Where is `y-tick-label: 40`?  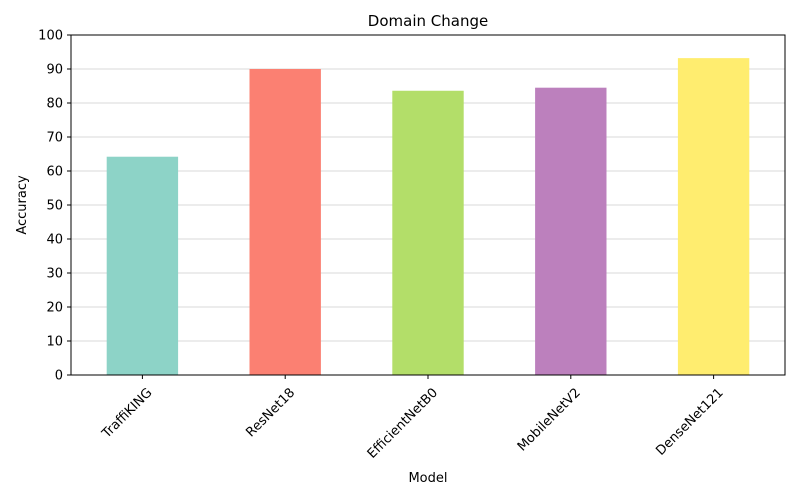
y-tick-label: 40 is located at coordinates (54, 240).